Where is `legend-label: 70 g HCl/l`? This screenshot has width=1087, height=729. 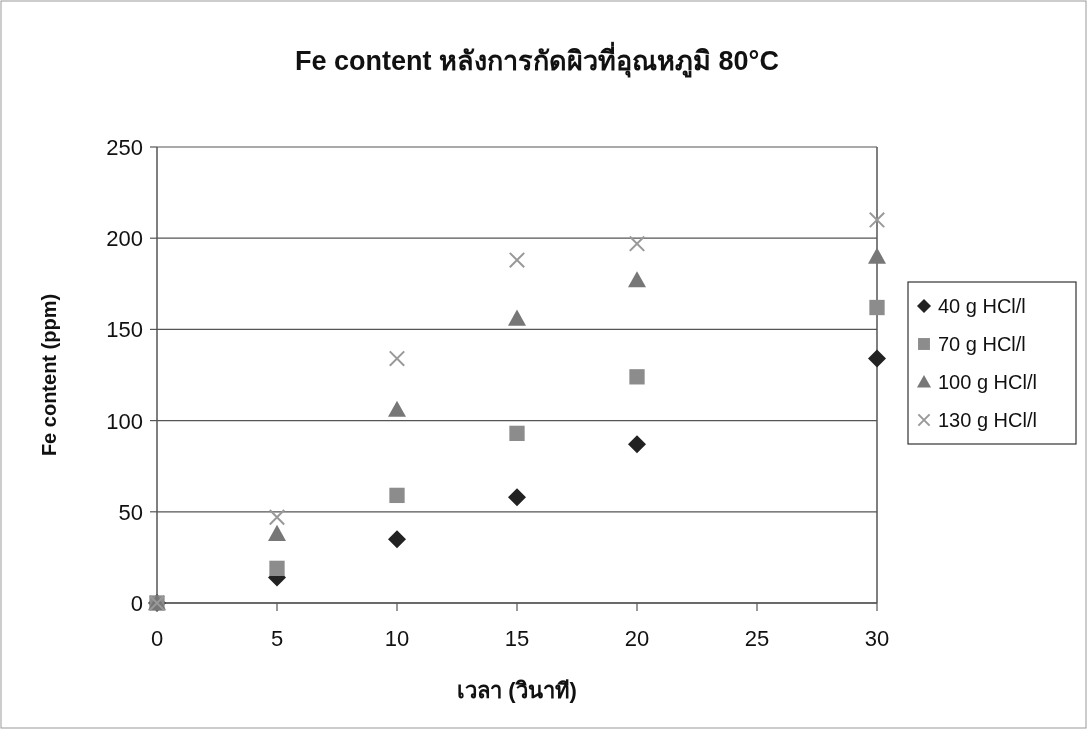 legend-label: 70 g HCl/l is located at coordinates (982, 344).